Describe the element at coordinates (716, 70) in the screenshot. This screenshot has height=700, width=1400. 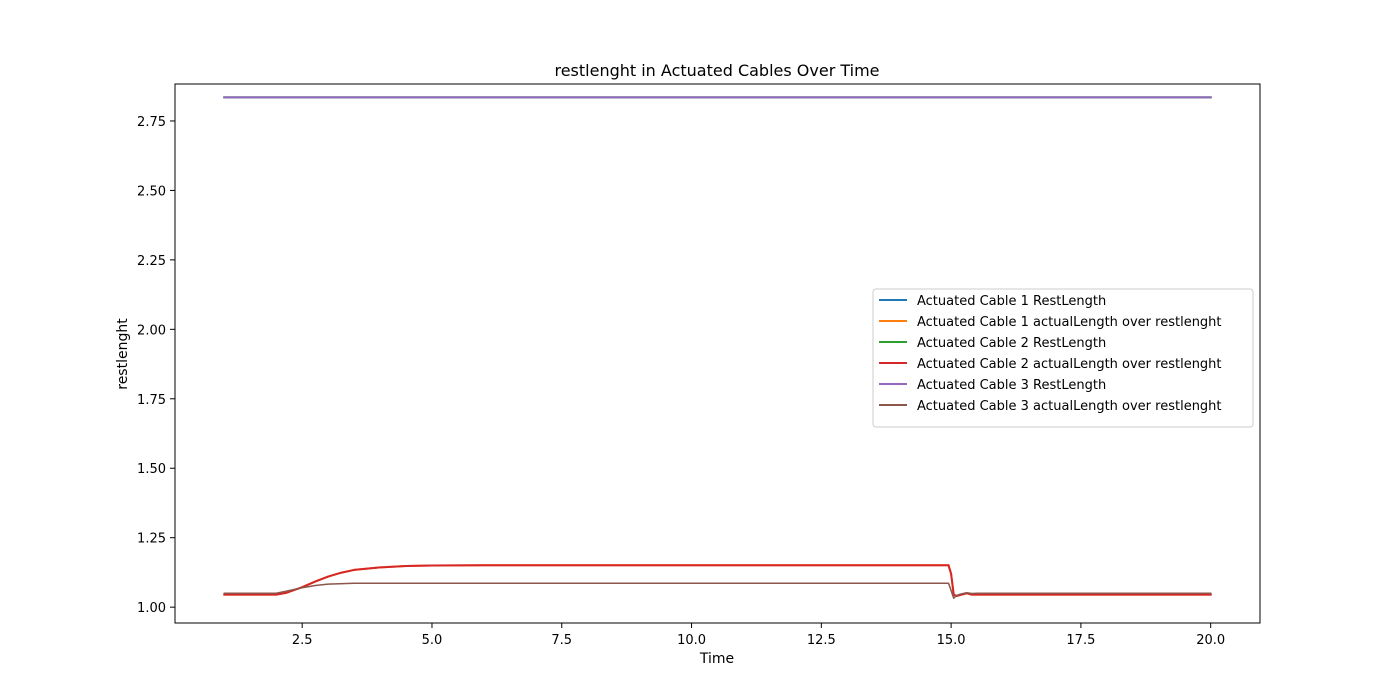
I see `chart-title: restlenght in Actuated Cables Over Time` at that location.